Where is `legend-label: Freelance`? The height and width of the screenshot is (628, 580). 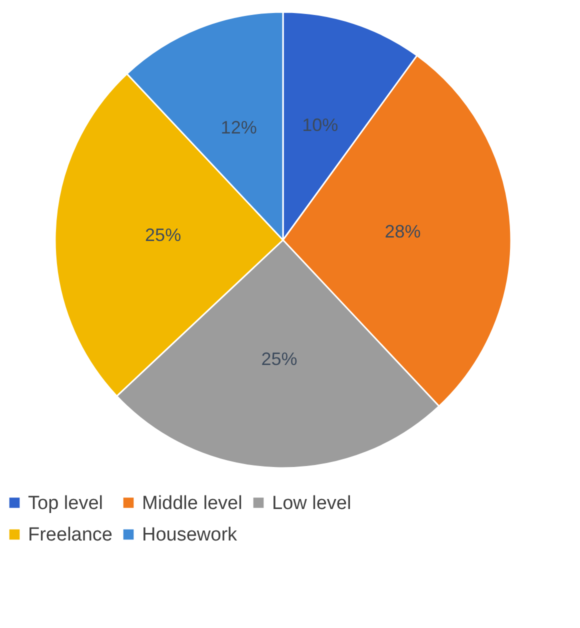 legend-label: Freelance is located at coordinates (70, 535).